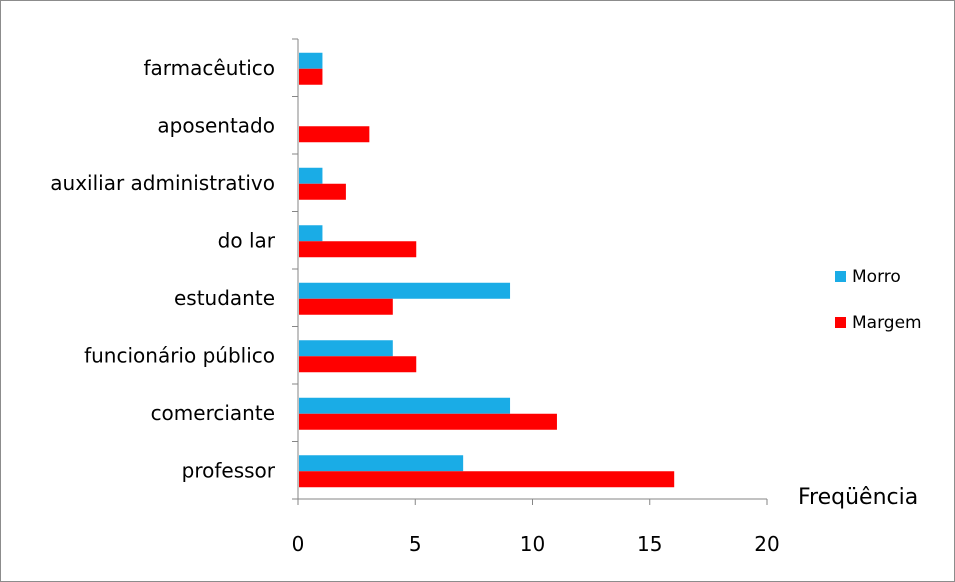  What do you see at coordinates (209, 68) in the screenshot?
I see `category-label: farmacêutico` at bounding box center [209, 68].